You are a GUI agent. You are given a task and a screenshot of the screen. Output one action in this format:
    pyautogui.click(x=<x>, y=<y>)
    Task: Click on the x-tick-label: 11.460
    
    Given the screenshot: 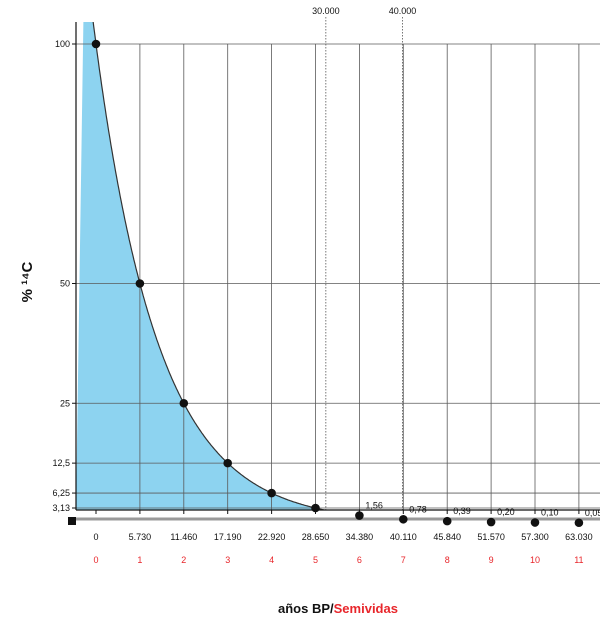 What is the action you would take?
    pyautogui.click(x=183, y=537)
    